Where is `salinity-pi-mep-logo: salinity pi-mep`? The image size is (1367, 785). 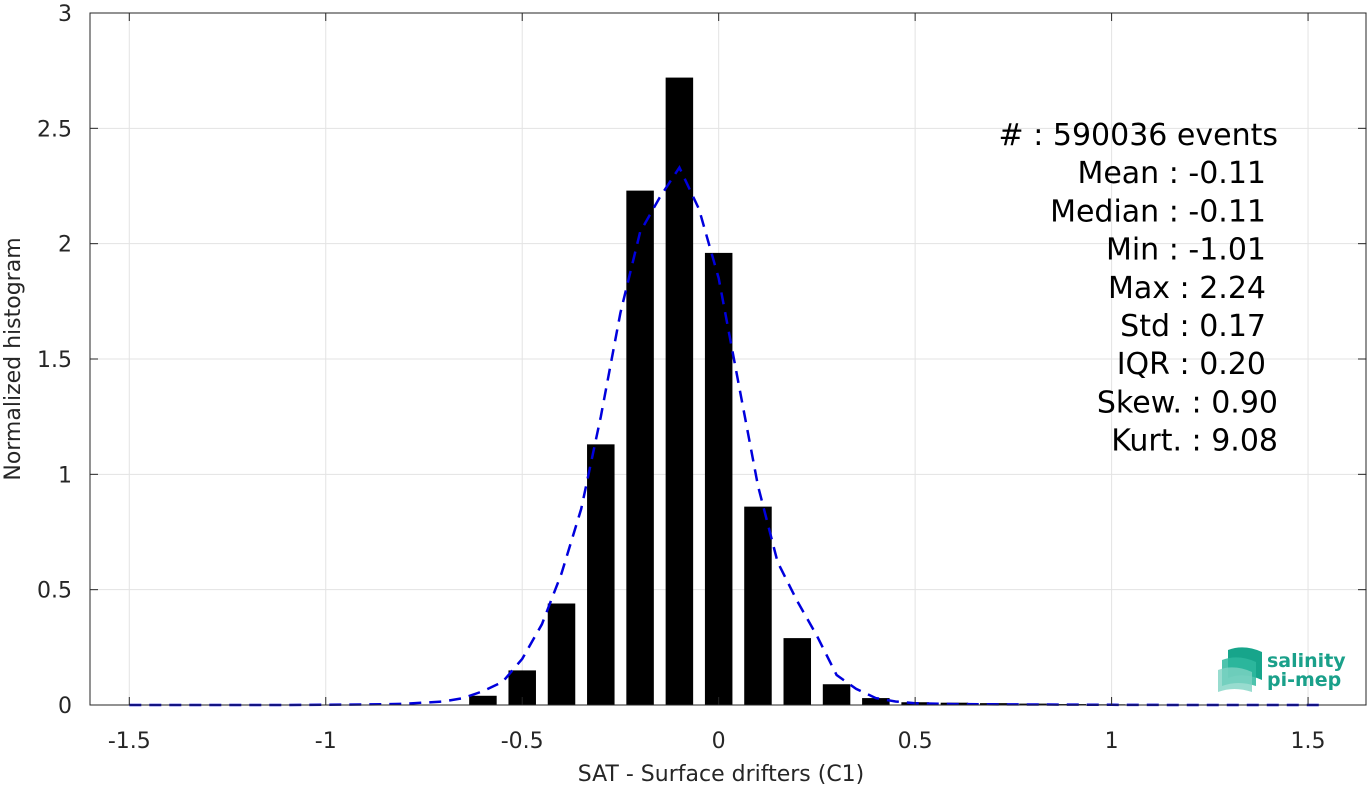
salinity-pi-mep-logo: salinity pi-mep is located at coordinates (1282, 669).